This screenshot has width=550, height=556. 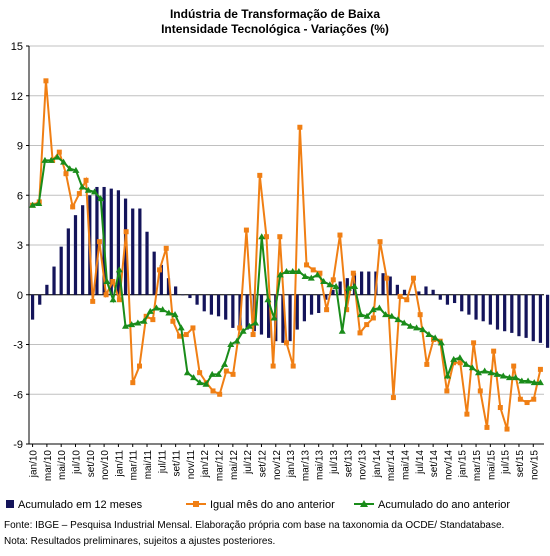 What do you see at coordinates (48, 466) in the screenshot?
I see `x-tick-label: mar/10` at bounding box center [48, 466].